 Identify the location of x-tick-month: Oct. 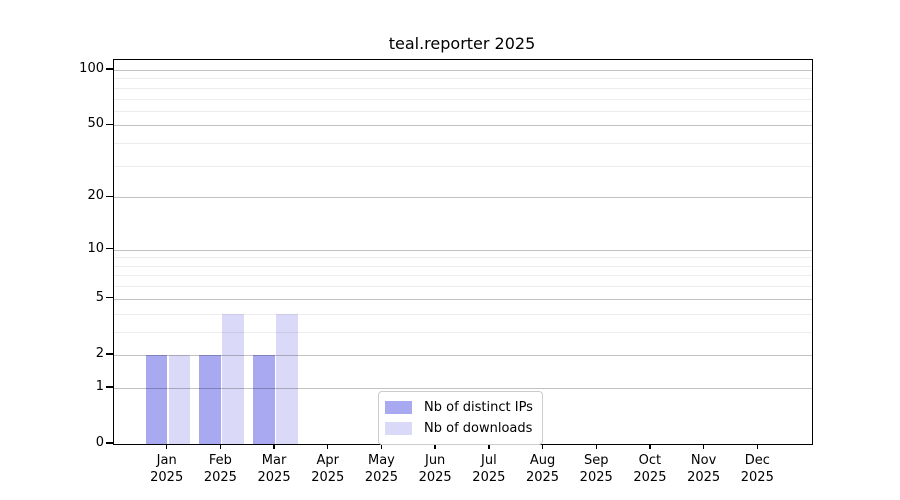
(650, 460).